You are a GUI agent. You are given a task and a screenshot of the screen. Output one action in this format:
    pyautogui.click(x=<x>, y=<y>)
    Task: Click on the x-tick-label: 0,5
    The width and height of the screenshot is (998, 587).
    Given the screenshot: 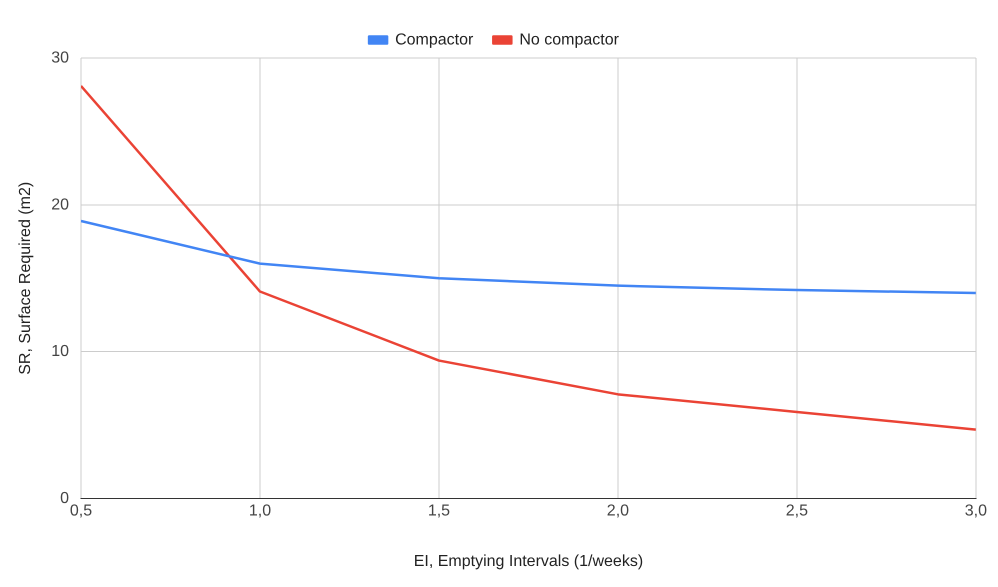 What is the action you would take?
    pyautogui.click(x=81, y=511)
    